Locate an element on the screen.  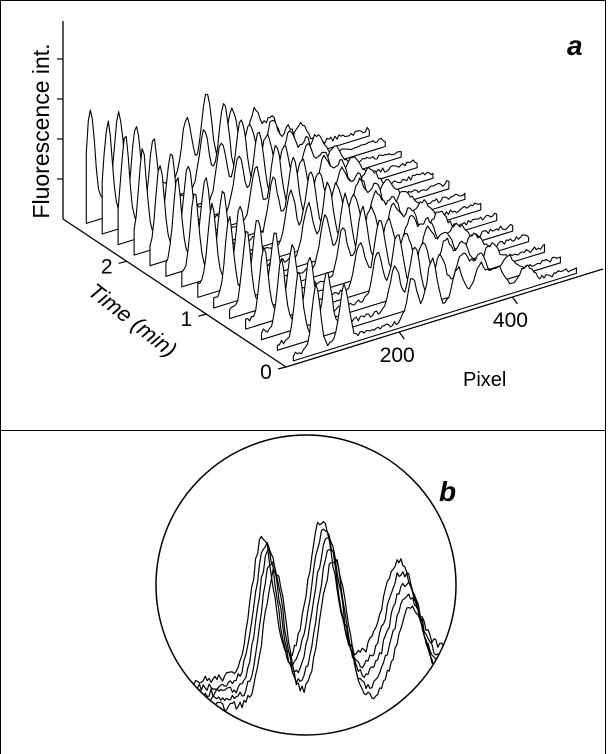
panel-b-letter: b is located at coordinates (447, 491).